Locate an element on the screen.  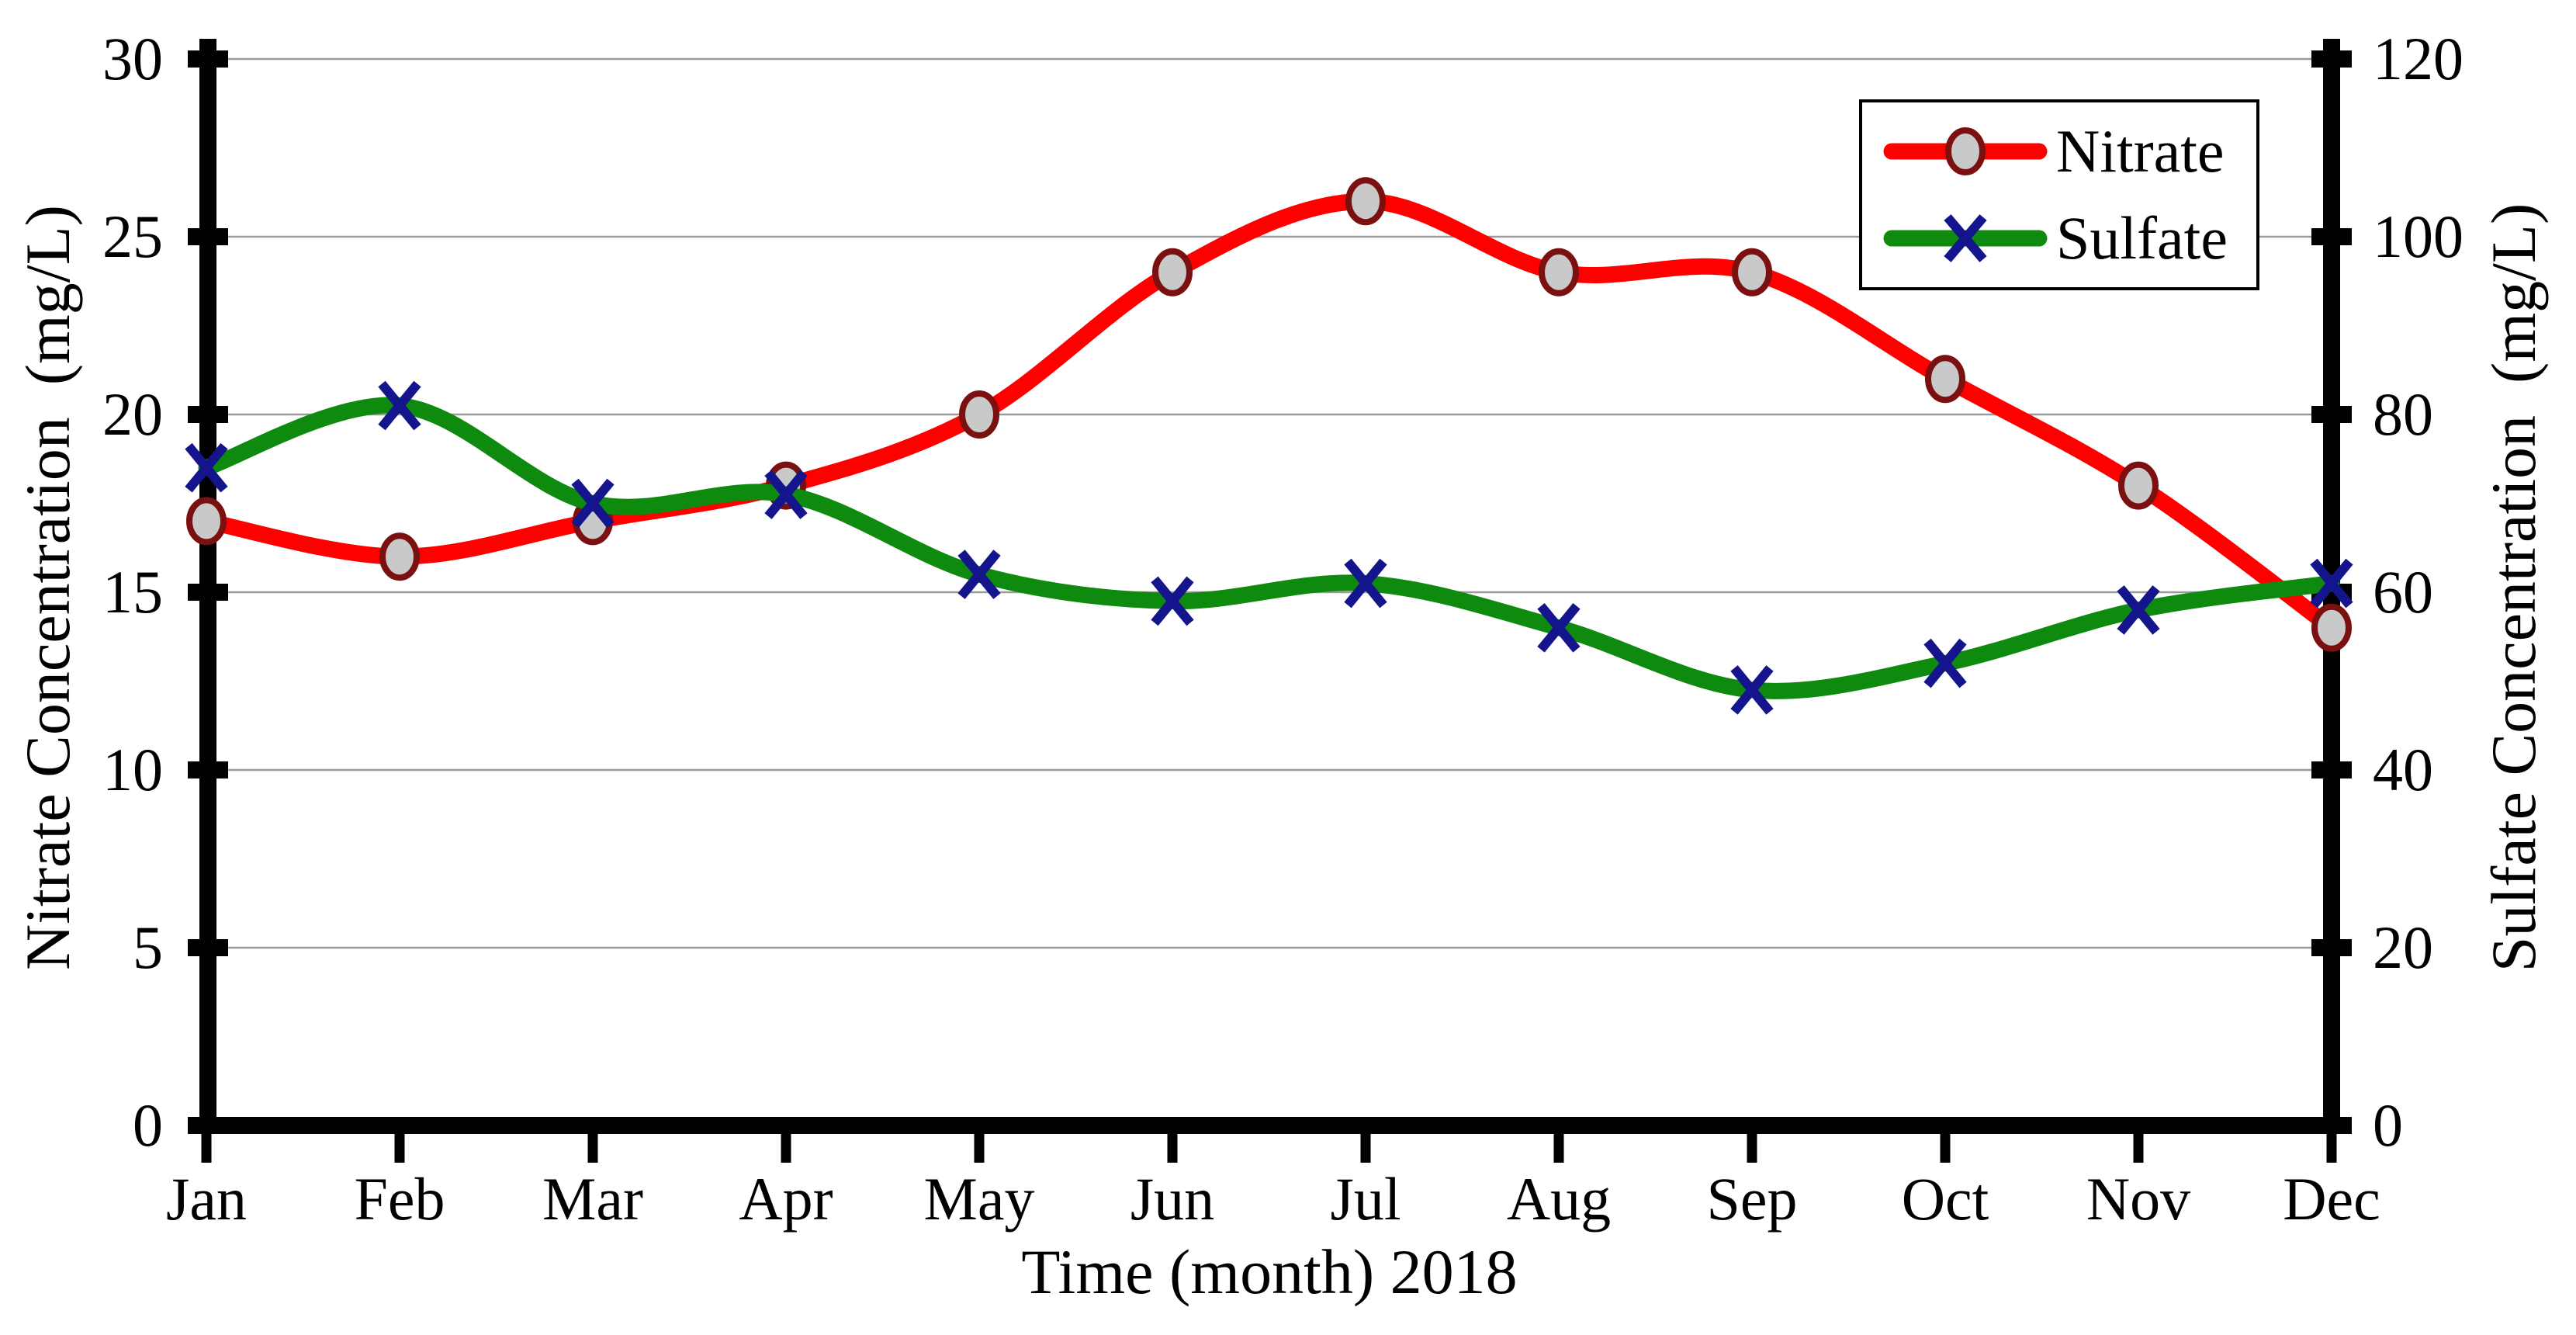
left-axis-tick-label: 10 is located at coordinates (132, 770).